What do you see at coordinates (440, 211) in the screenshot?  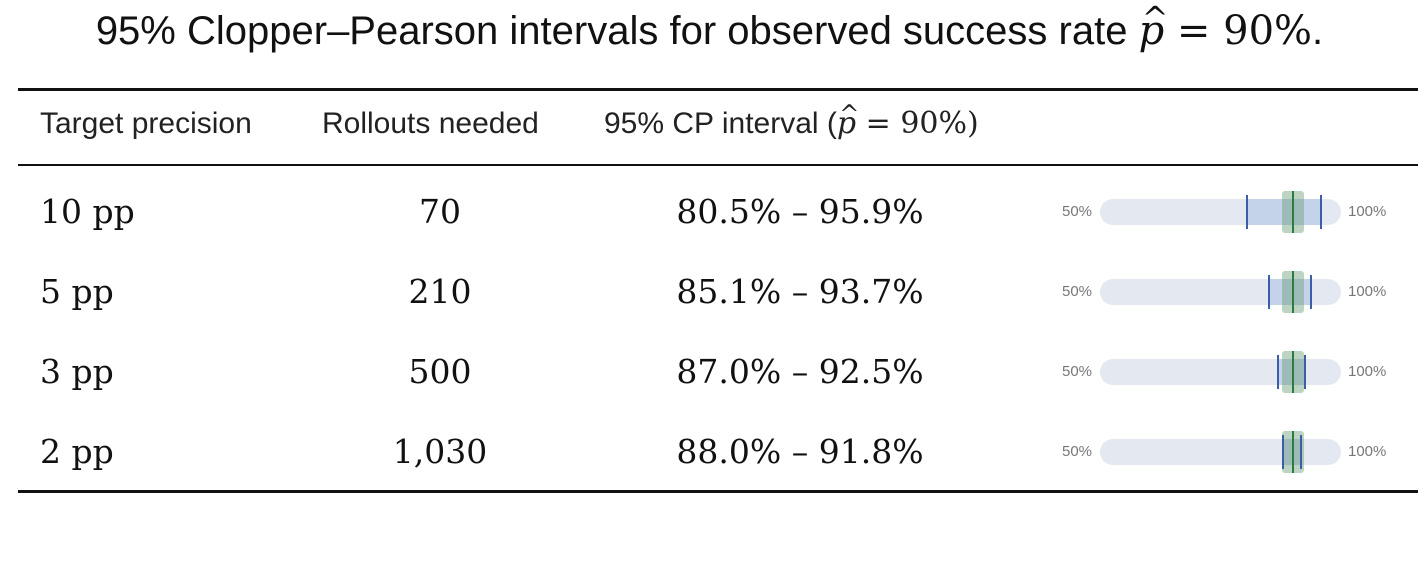 I see `rollouts-needed-cell: 70` at bounding box center [440, 211].